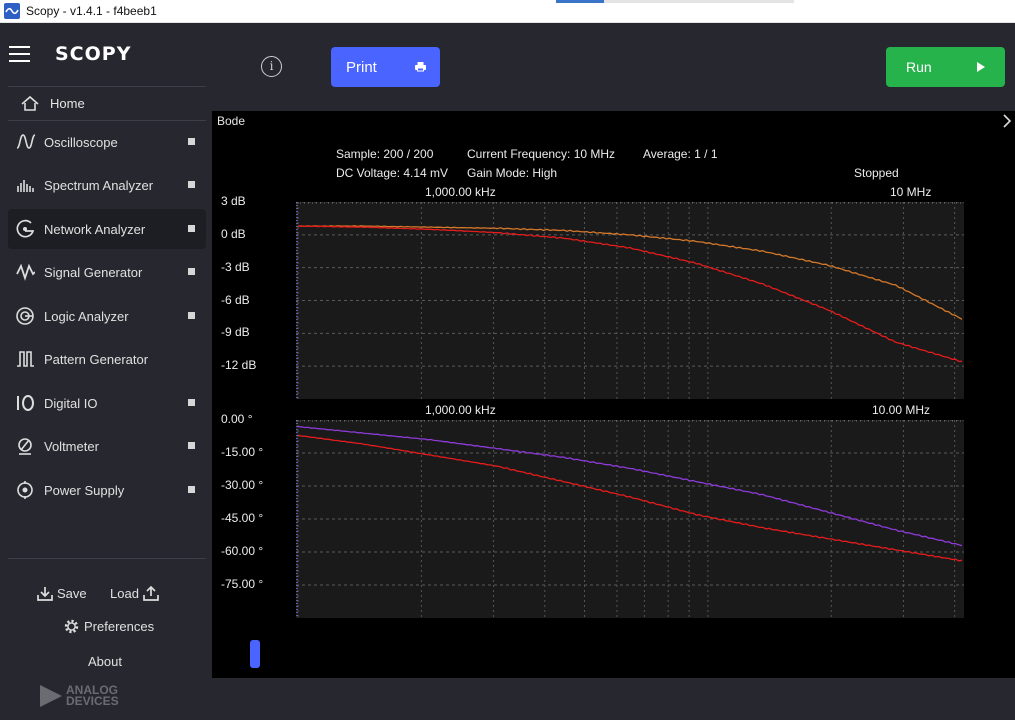 This screenshot has height=720, width=1015. What do you see at coordinates (71, 403) in the screenshot?
I see `sidebar-item-label: Digital IO` at bounding box center [71, 403].